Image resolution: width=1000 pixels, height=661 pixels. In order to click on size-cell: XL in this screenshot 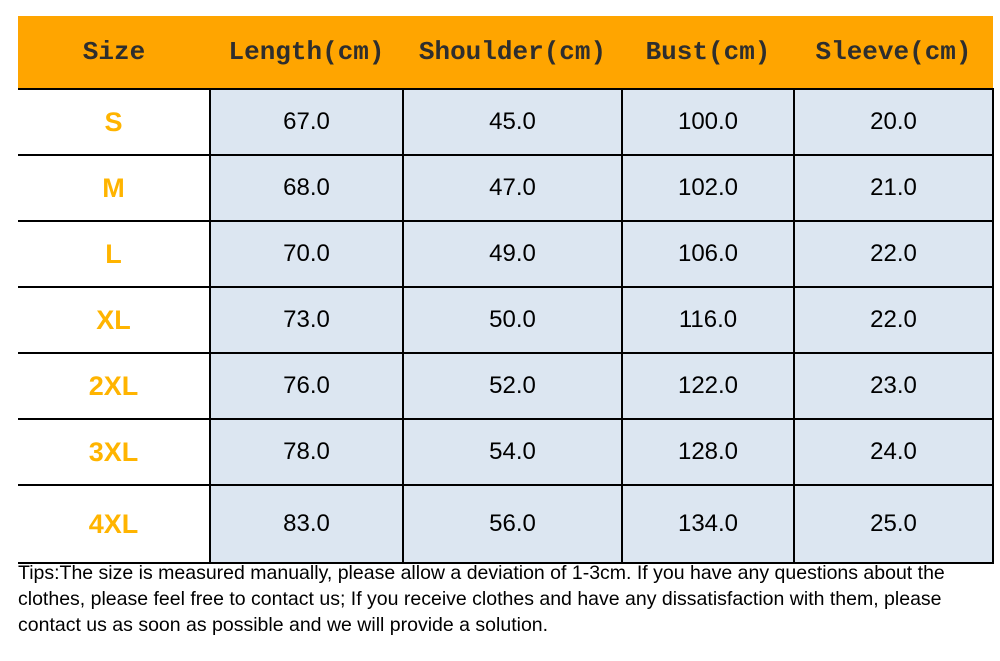, I will do `click(114, 320)`.